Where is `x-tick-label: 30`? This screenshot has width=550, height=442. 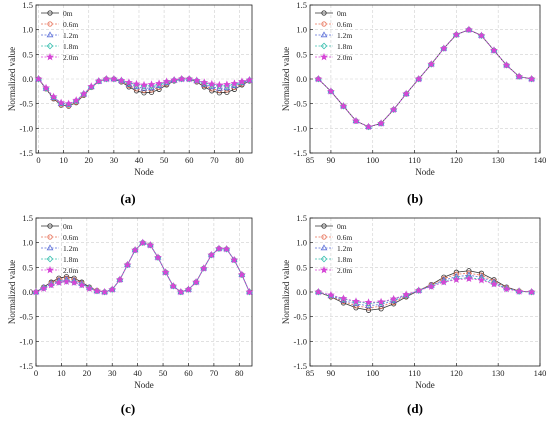 x-tick-label: 30 is located at coordinates (114, 160).